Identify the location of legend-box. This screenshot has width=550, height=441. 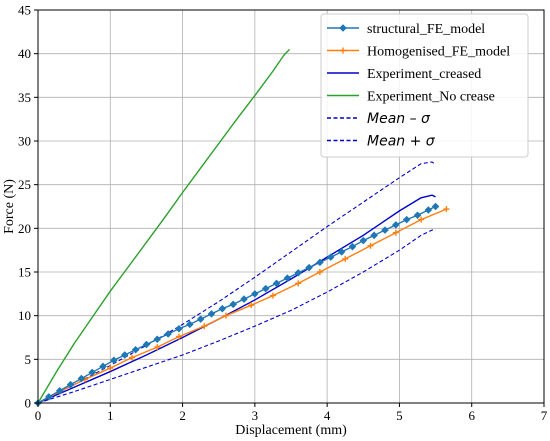
(424, 85).